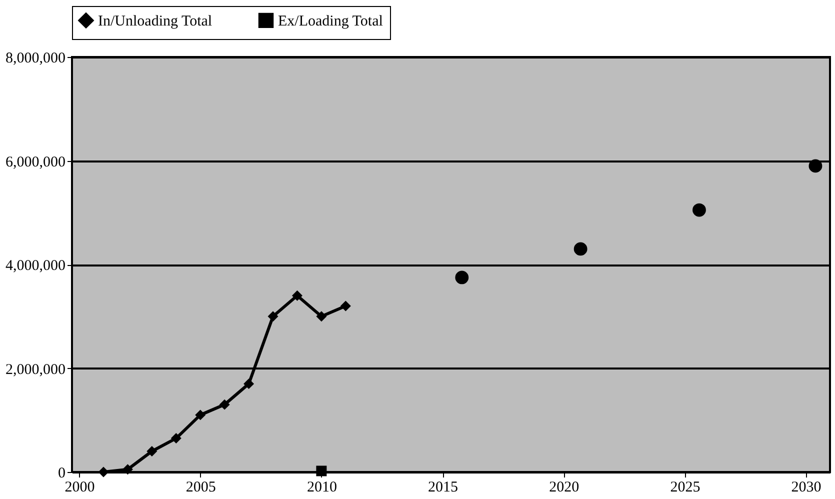  I want to click on y-tick-label: 8,000,000, so click(36, 58).